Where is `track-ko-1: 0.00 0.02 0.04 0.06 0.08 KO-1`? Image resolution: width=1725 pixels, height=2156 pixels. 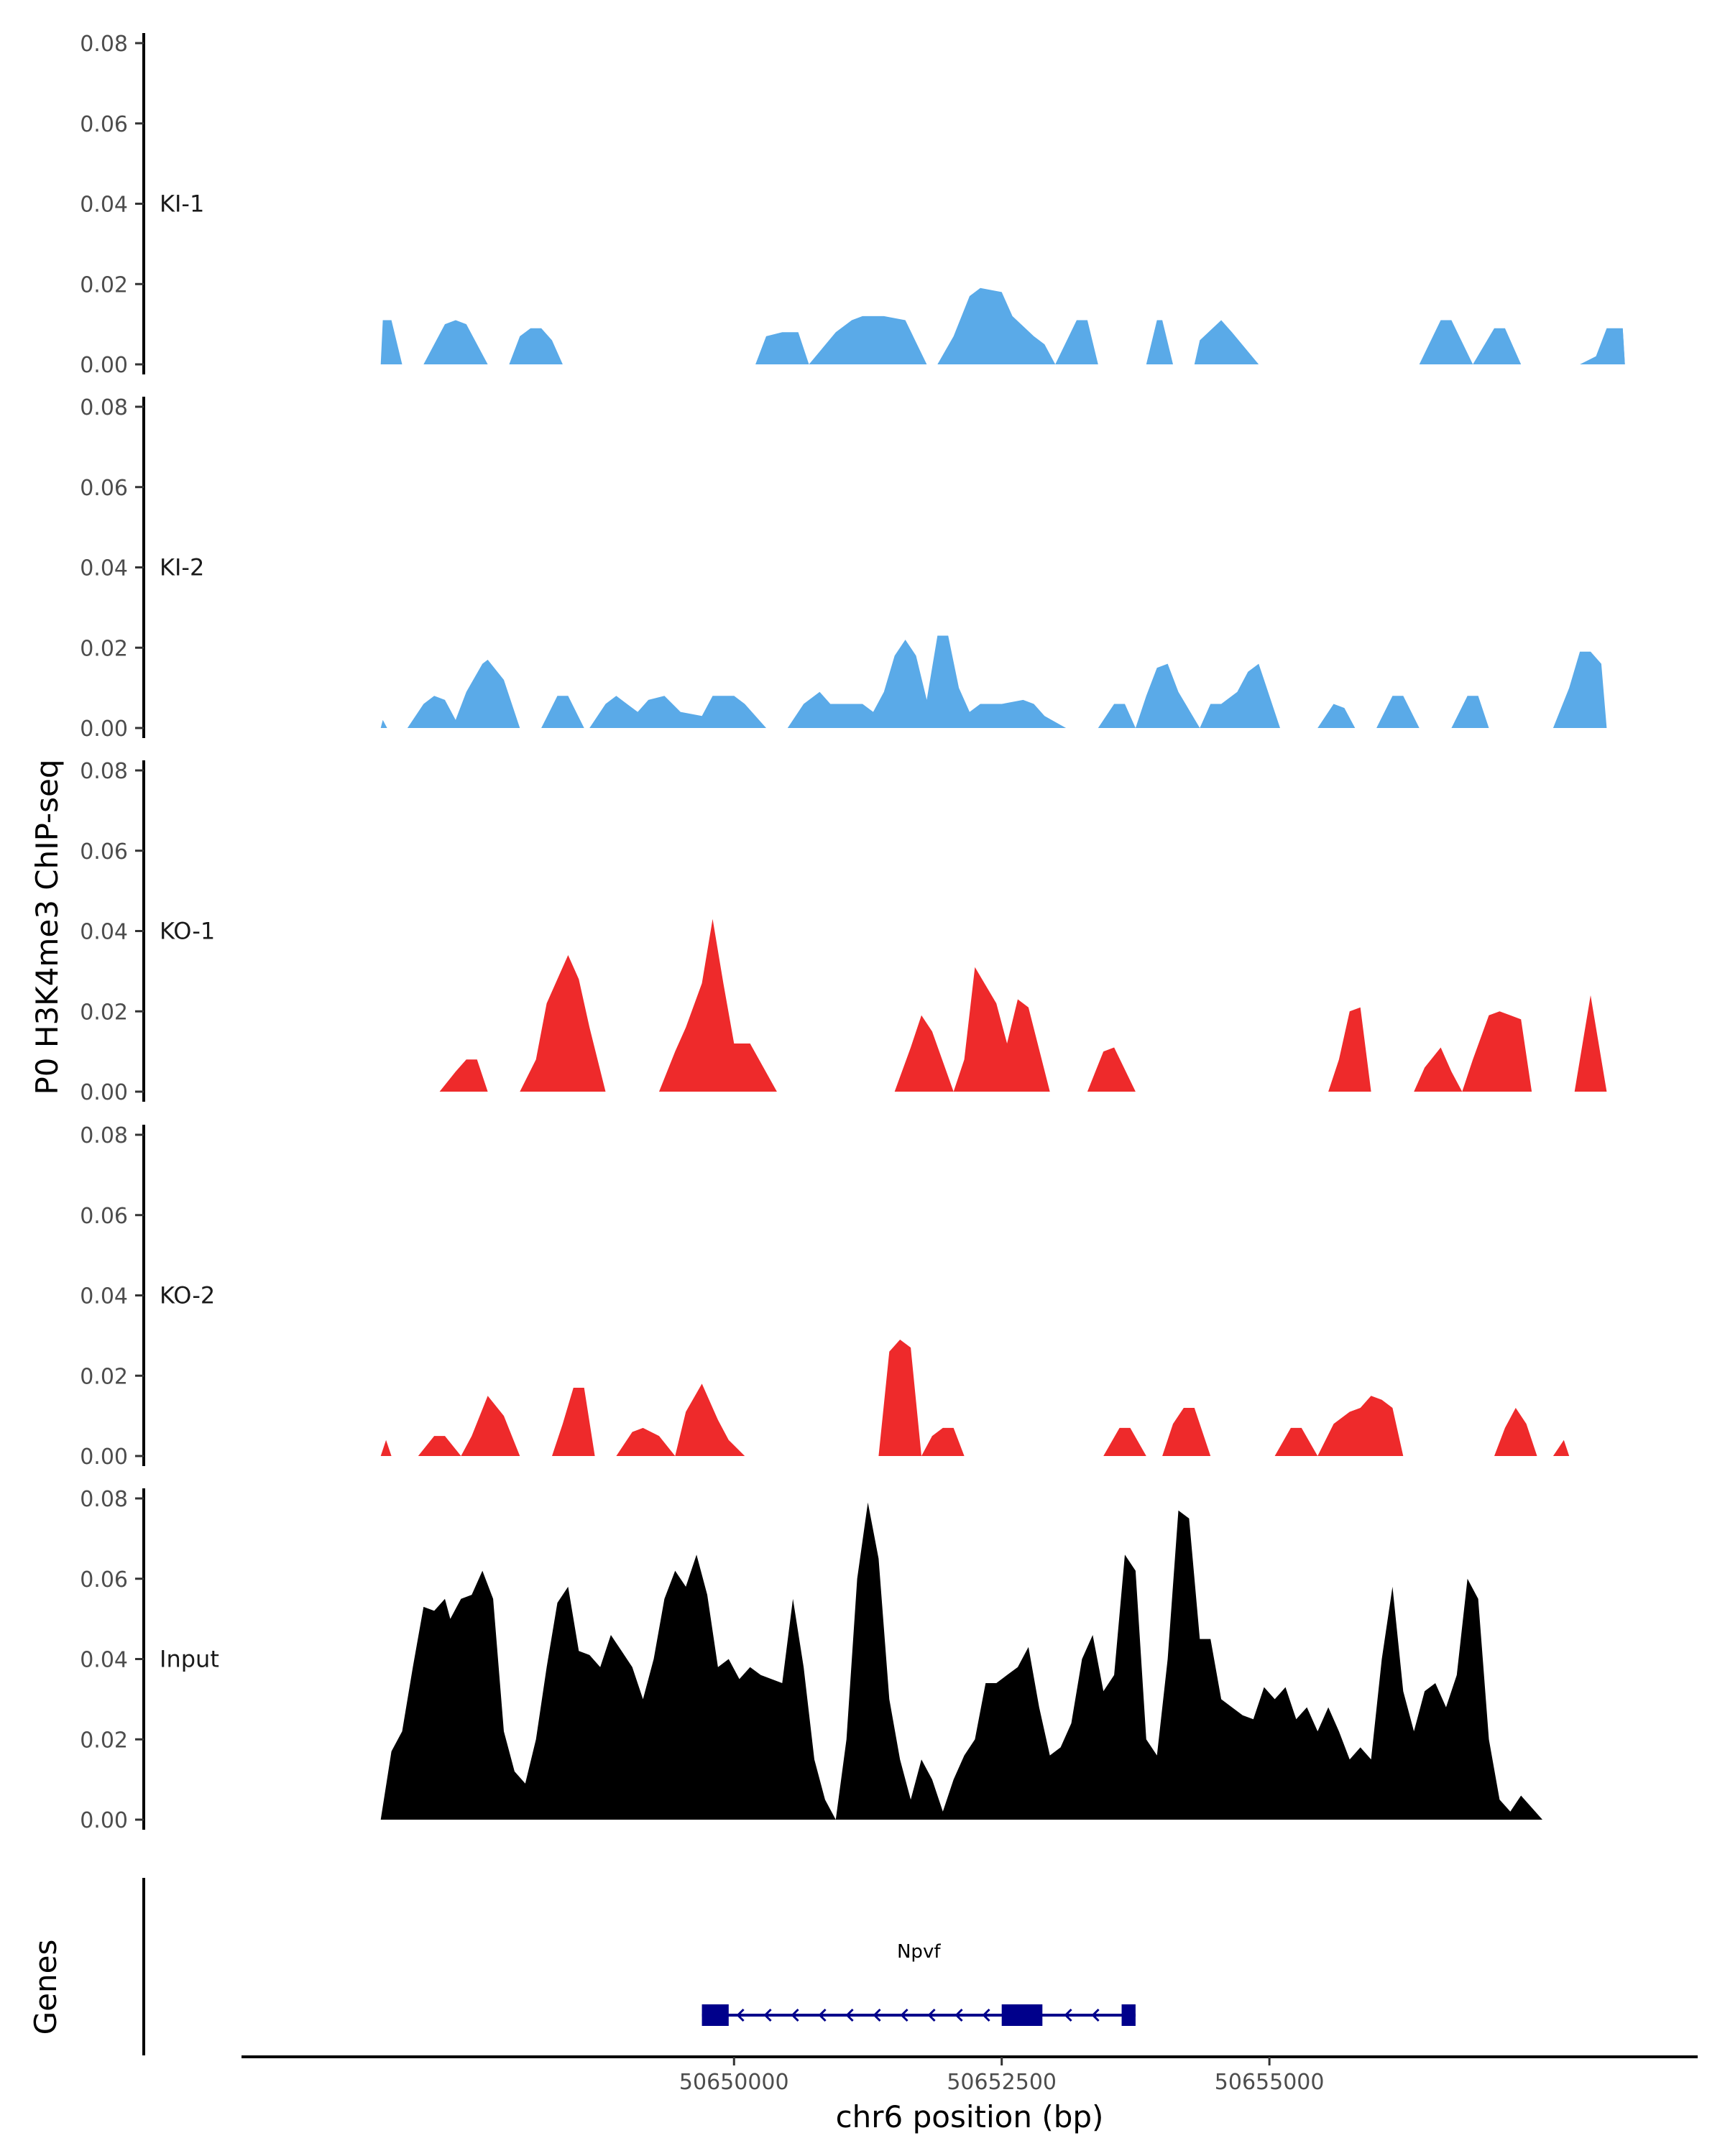 track-ko-1: 0.00 0.02 0.04 0.06 0.08 KO-1 is located at coordinates (843, 932).